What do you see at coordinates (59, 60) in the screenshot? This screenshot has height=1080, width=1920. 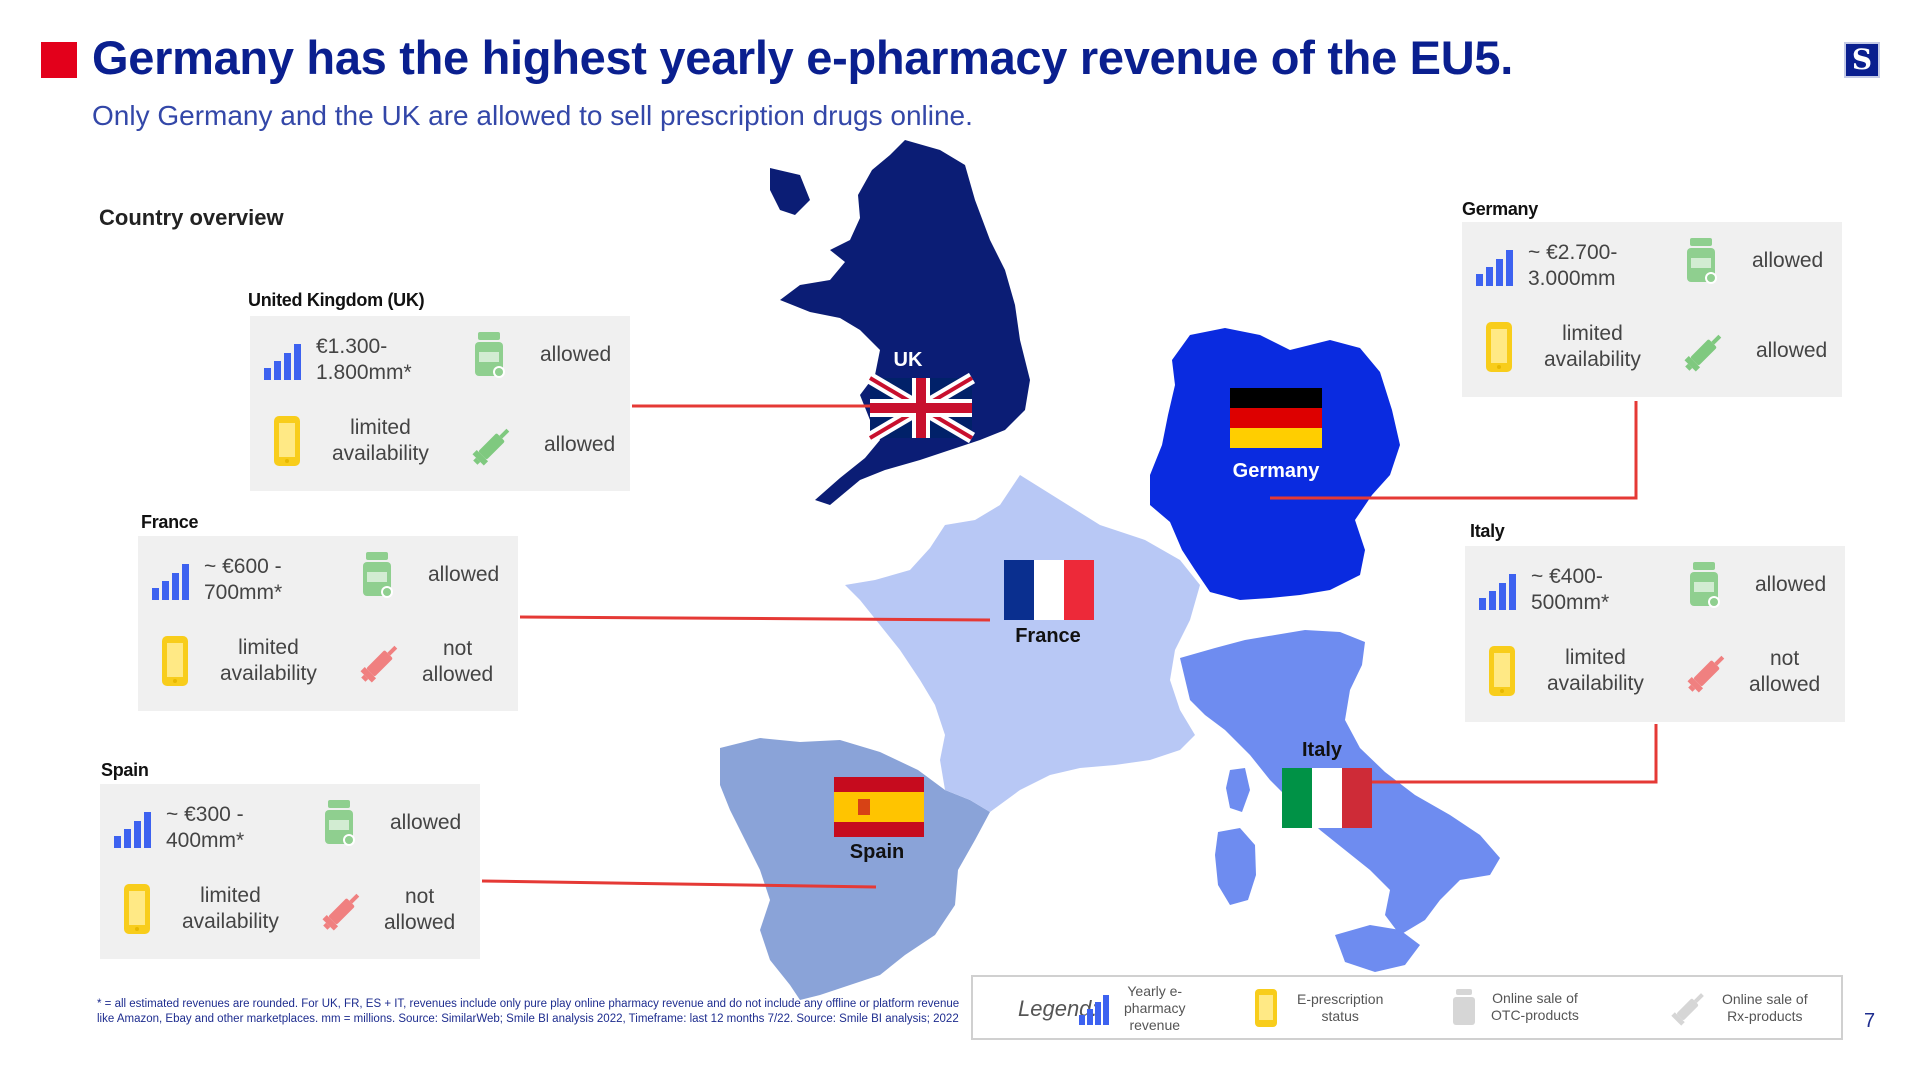 I see `title-marker` at bounding box center [59, 60].